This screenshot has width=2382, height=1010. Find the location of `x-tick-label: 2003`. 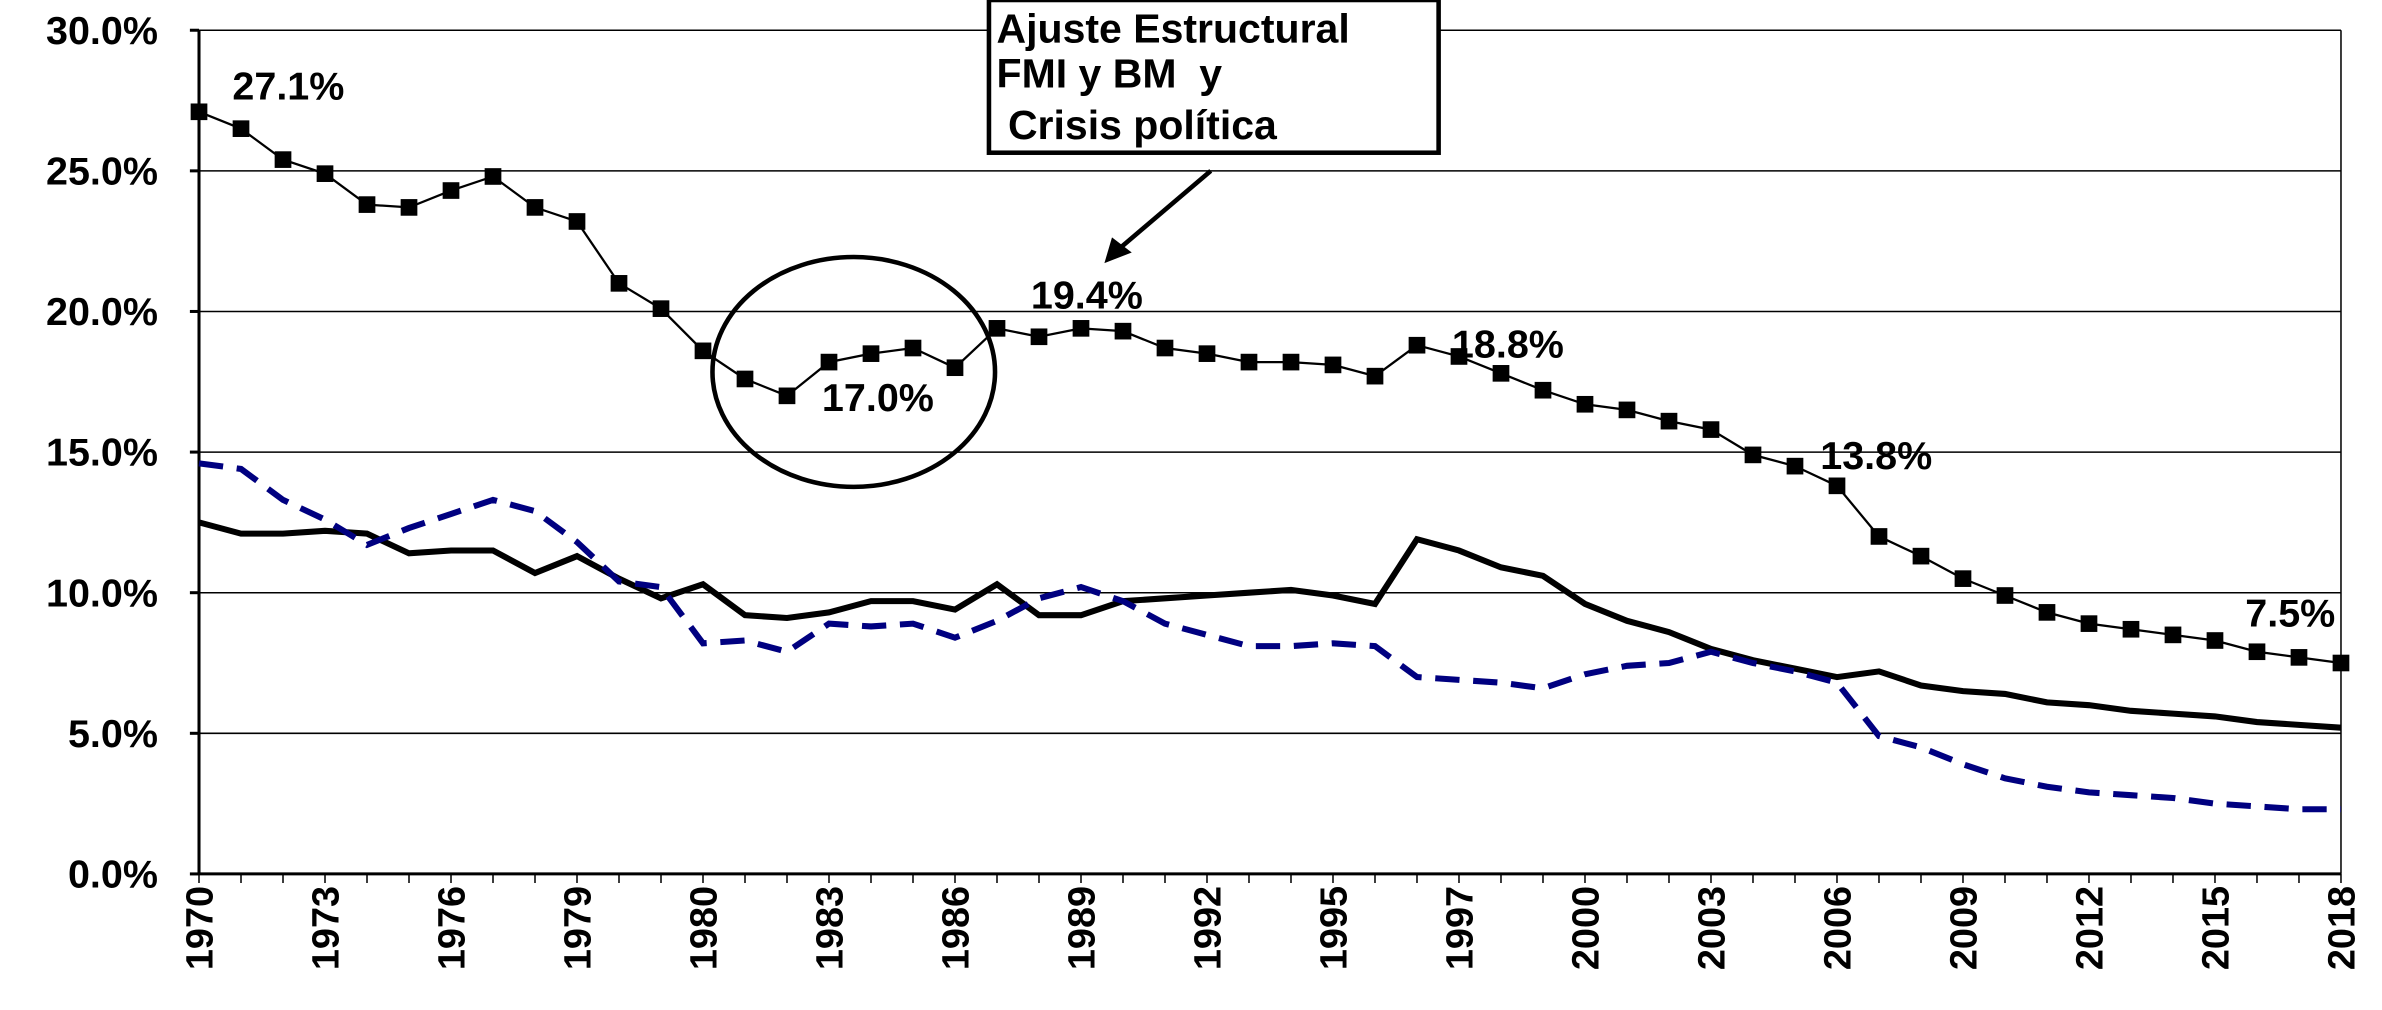

x-tick-label: 2003 is located at coordinates (1713, 928).